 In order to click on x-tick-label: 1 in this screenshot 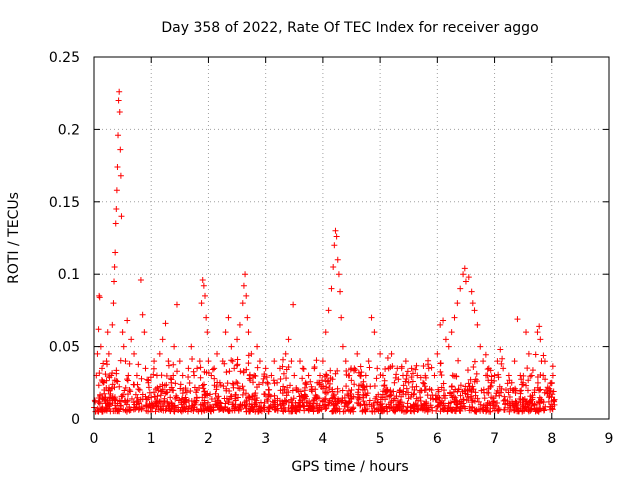, I will do `click(151, 439)`.